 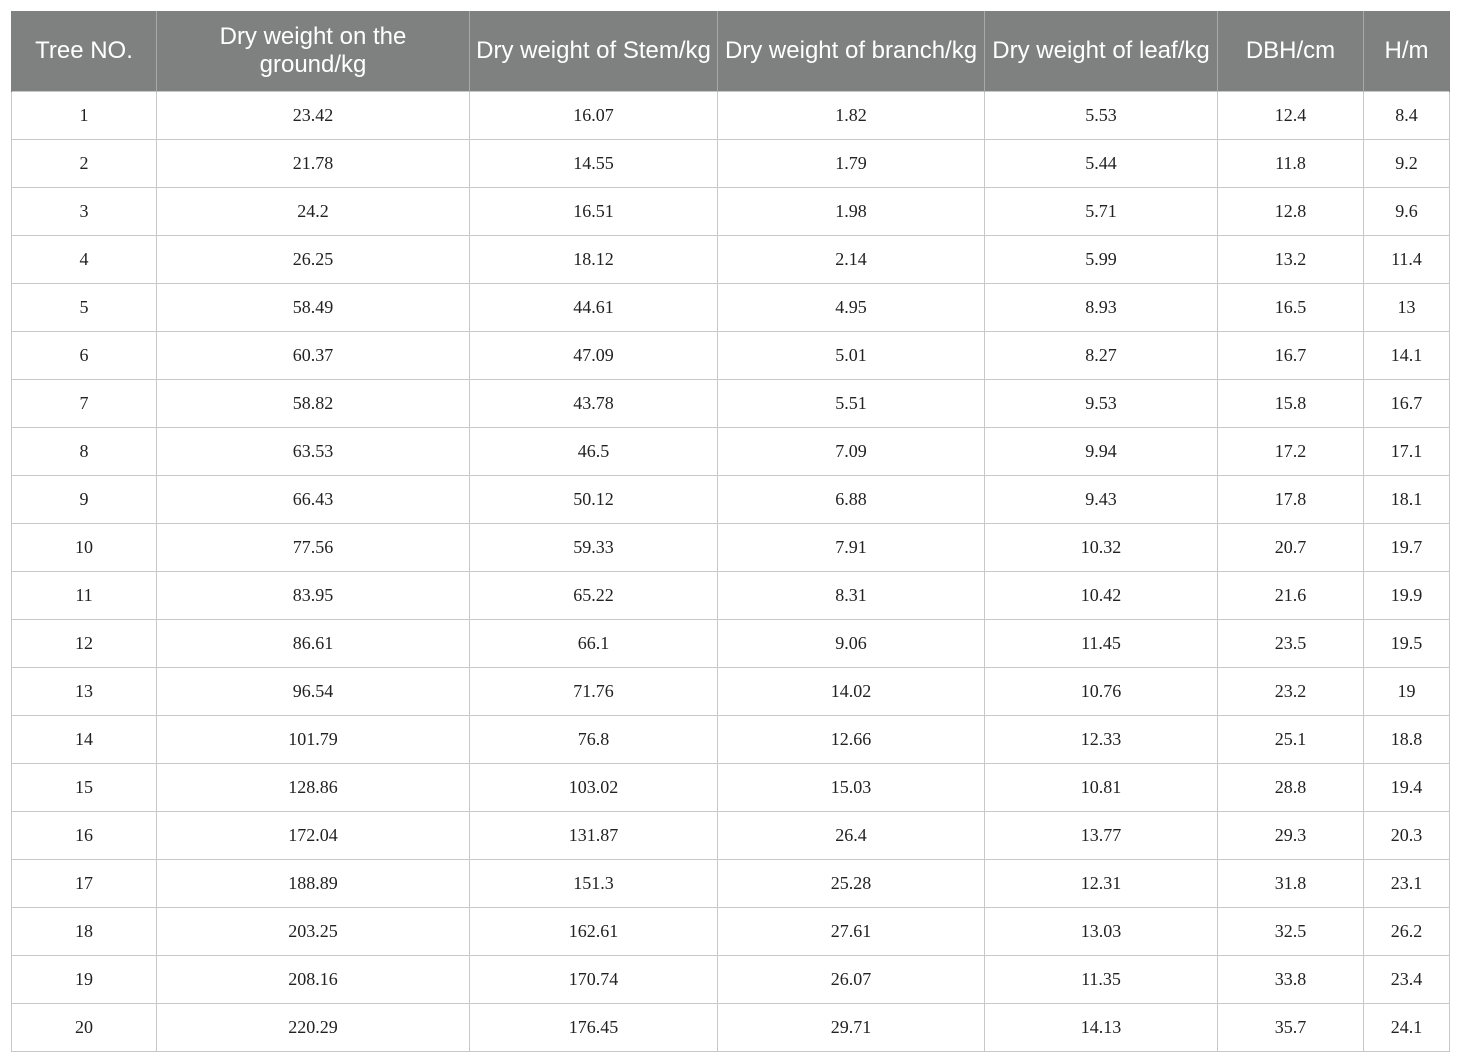 I want to click on cell-dry-weight-ground: 172.04, so click(x=313, y=835).